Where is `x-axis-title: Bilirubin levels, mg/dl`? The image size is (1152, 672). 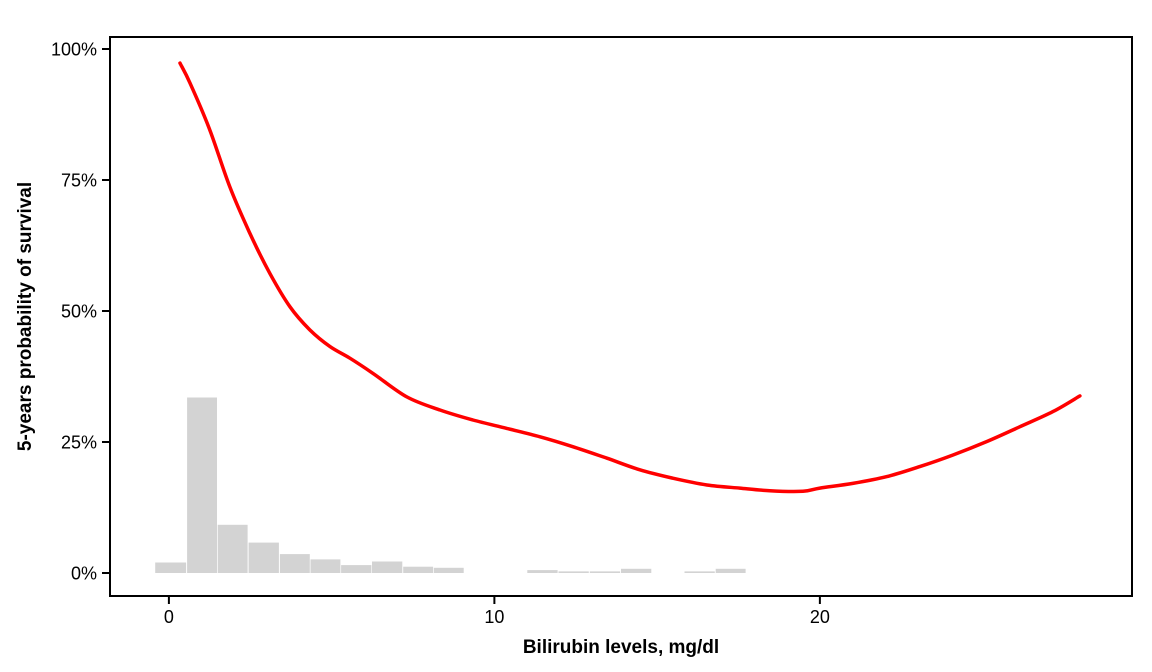 x-axis-title: Bilirubin levels, mg/dl is located at coordinates (621, 647).